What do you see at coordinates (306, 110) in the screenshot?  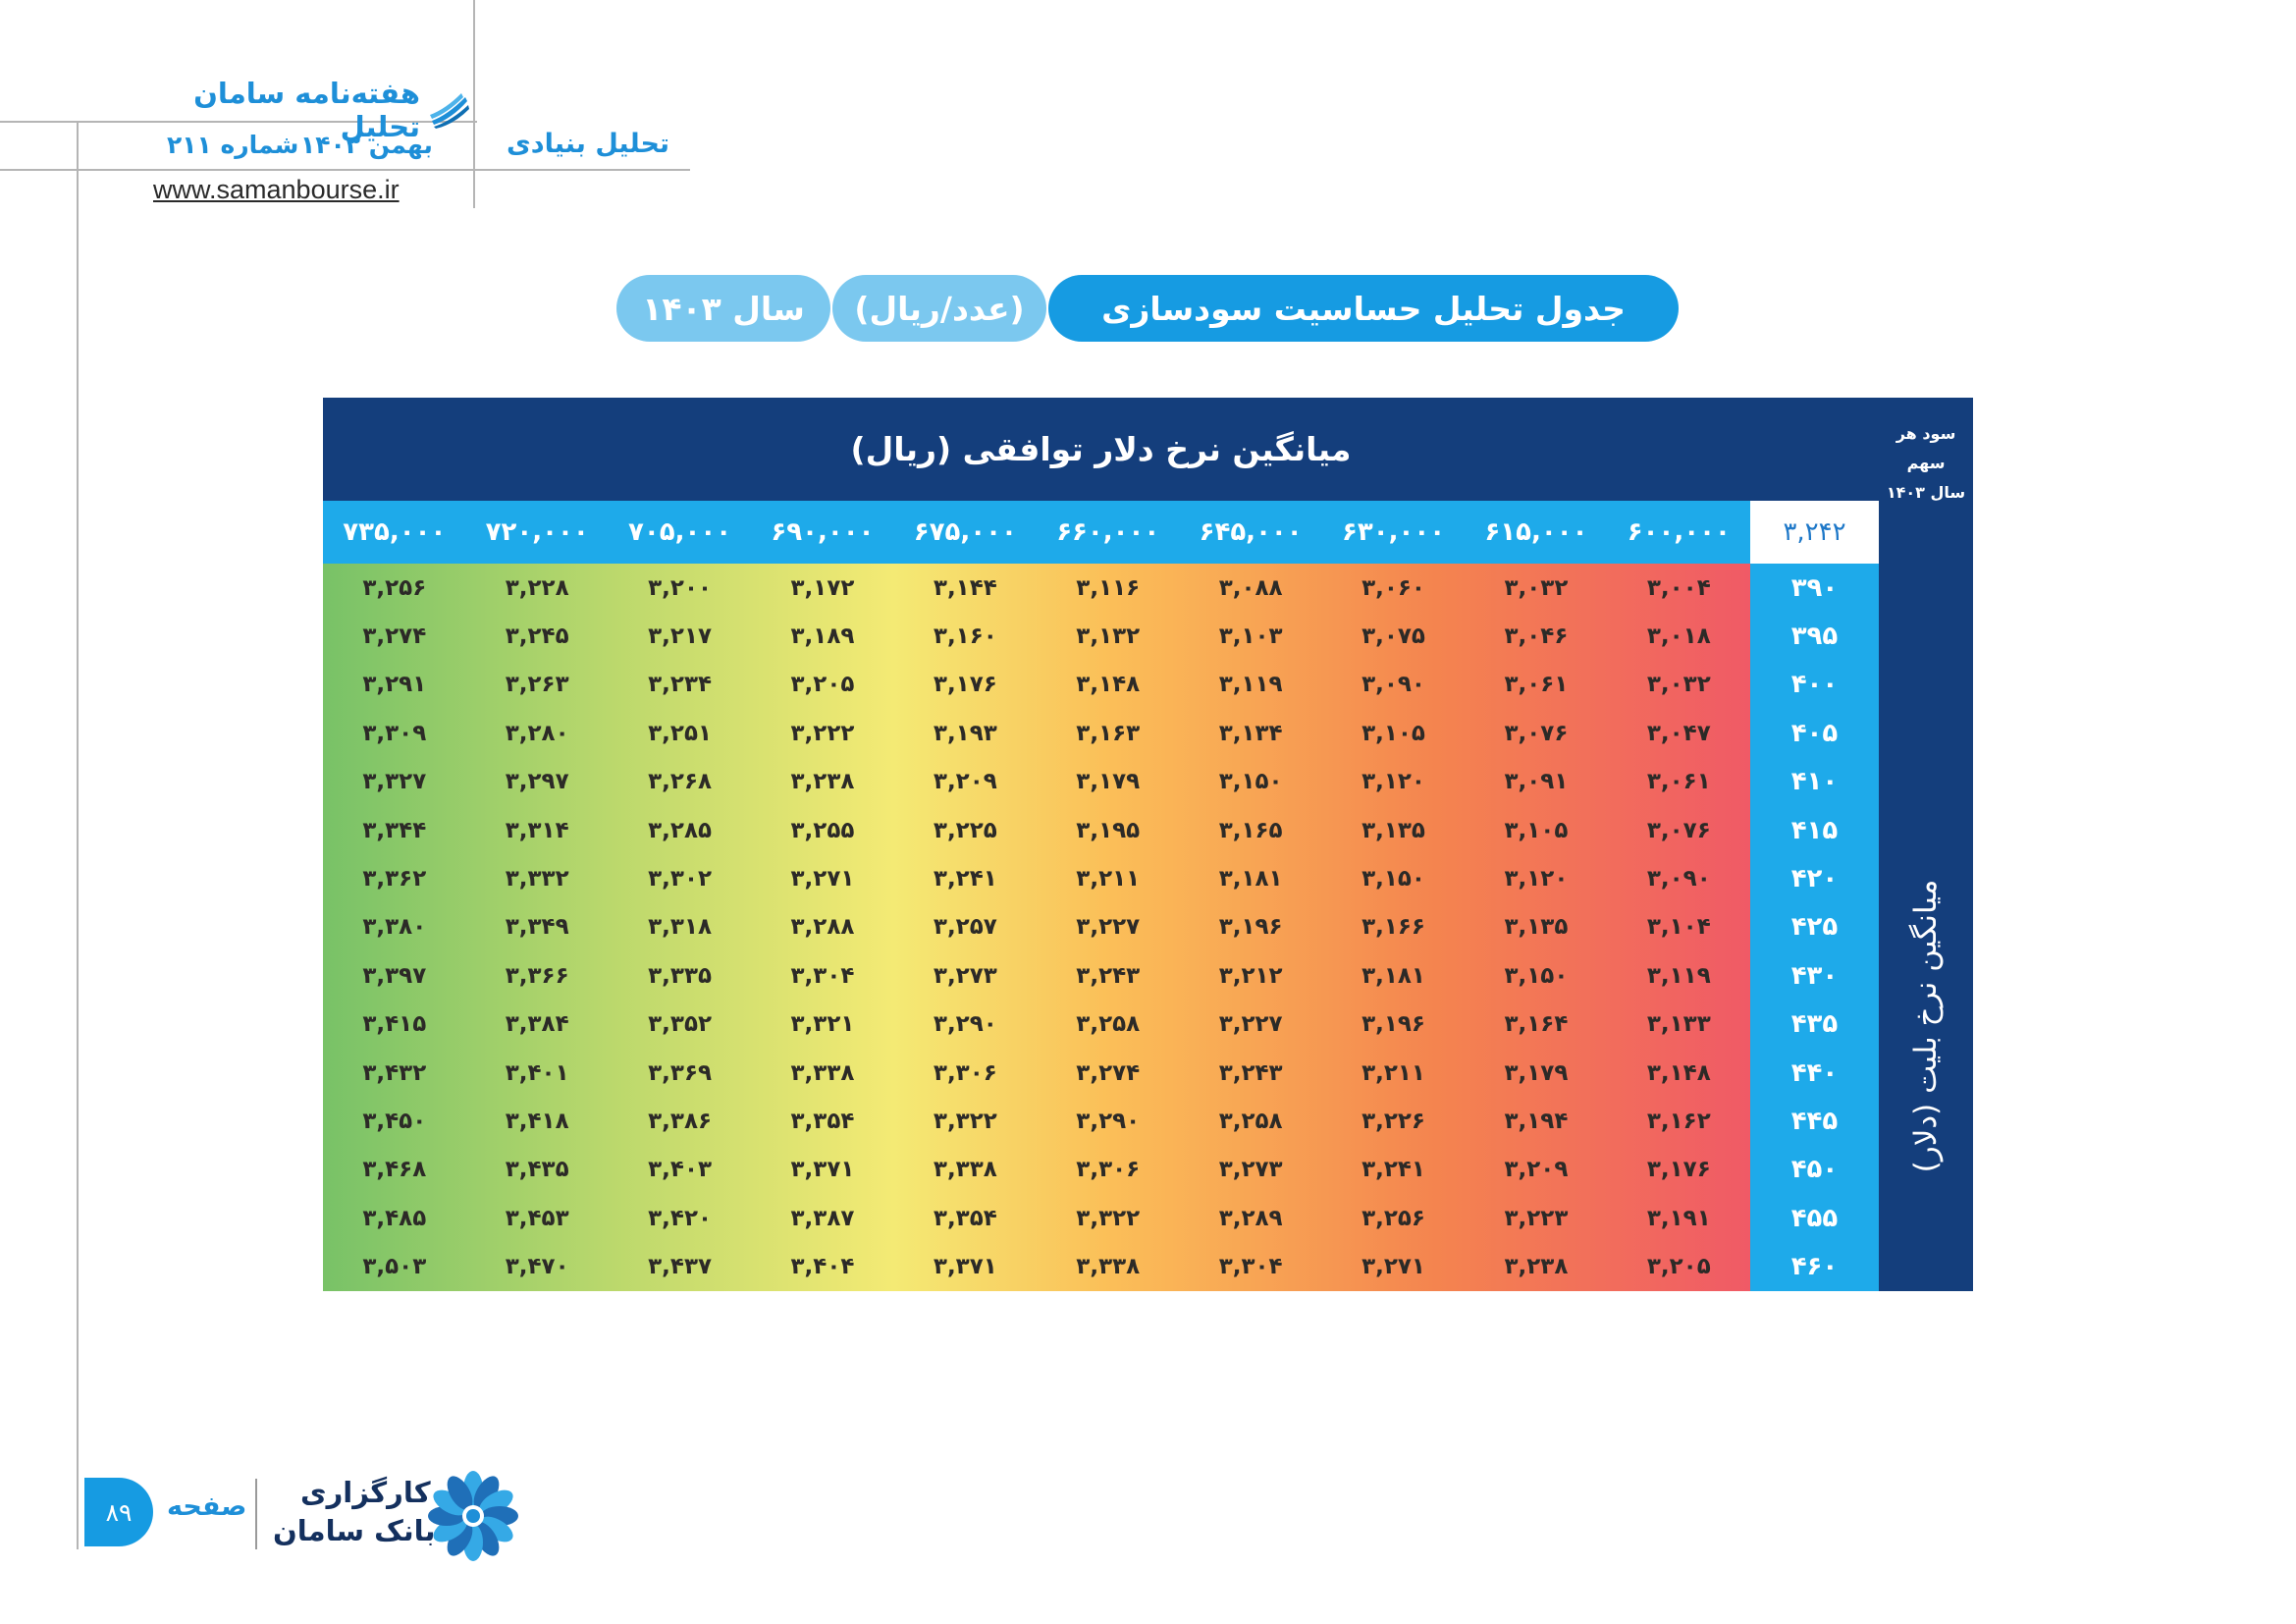 I see `magazine-title-text: هفته‌نامه سامان تحلیل` at bounding box center [306, 110].